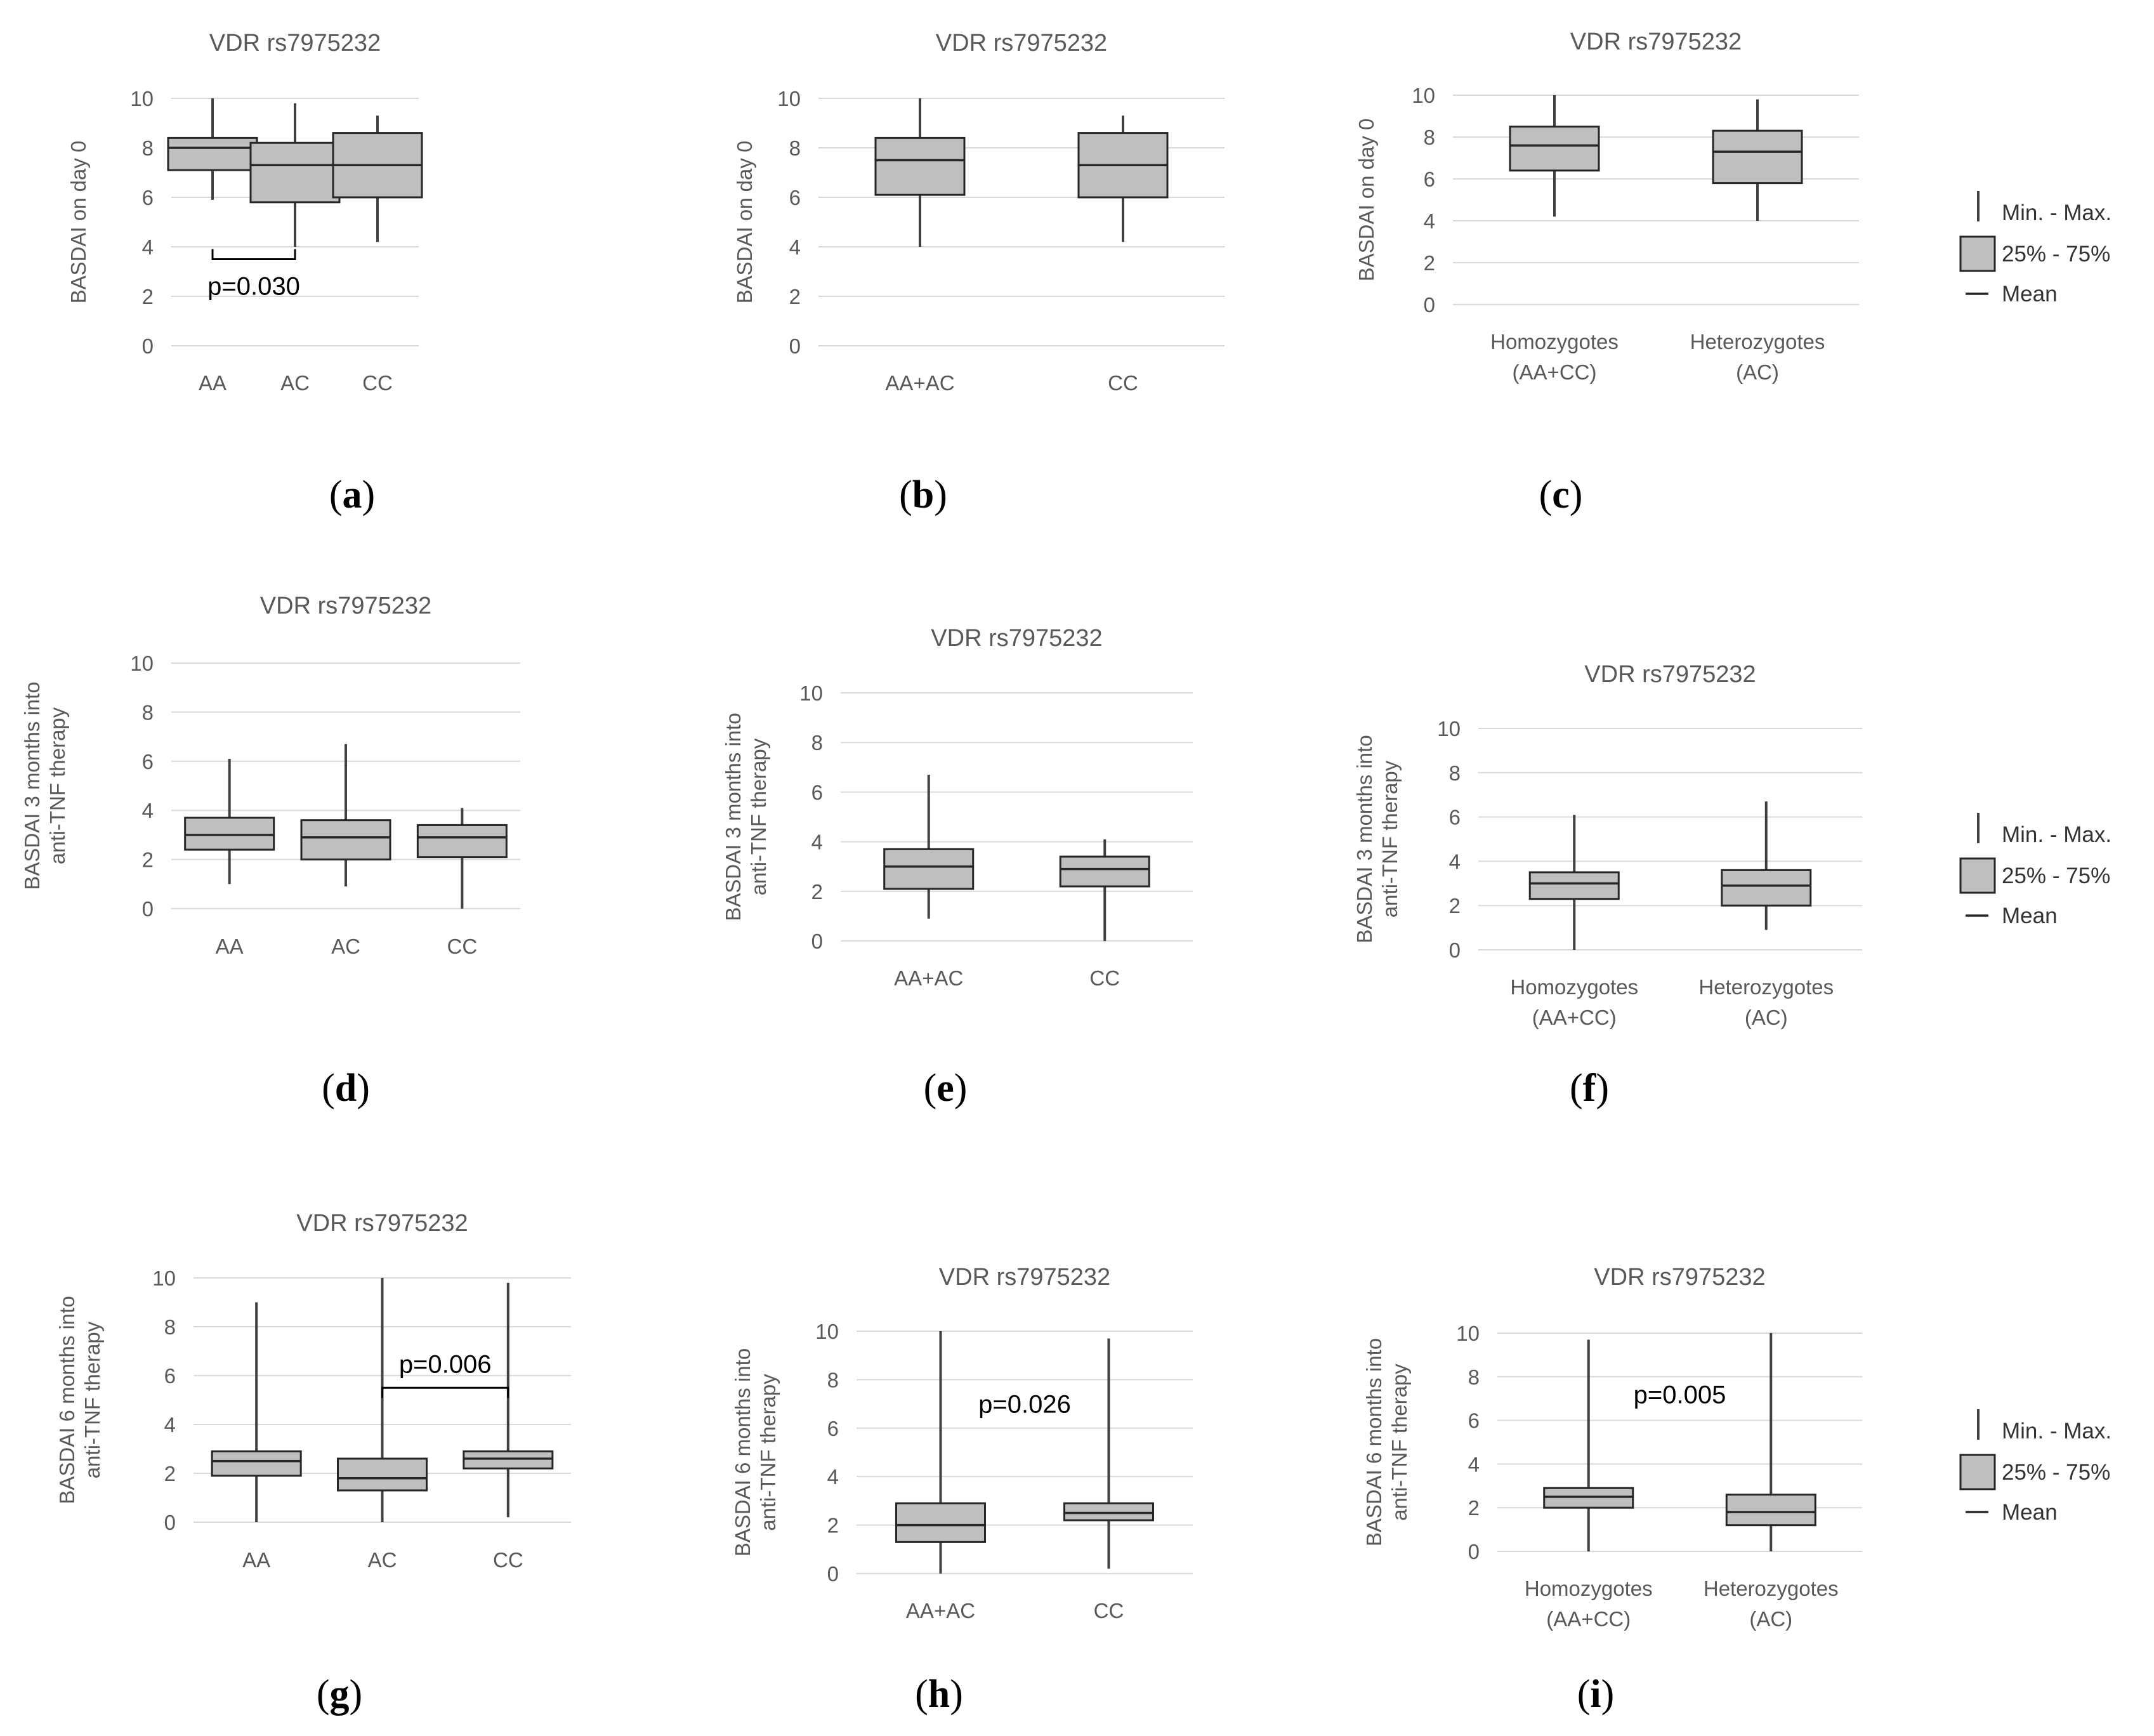  Describe the element at coordinates (2056, 1431) in the screenshot. I see `legend-minmax-label: Min. - Max.` at that location.